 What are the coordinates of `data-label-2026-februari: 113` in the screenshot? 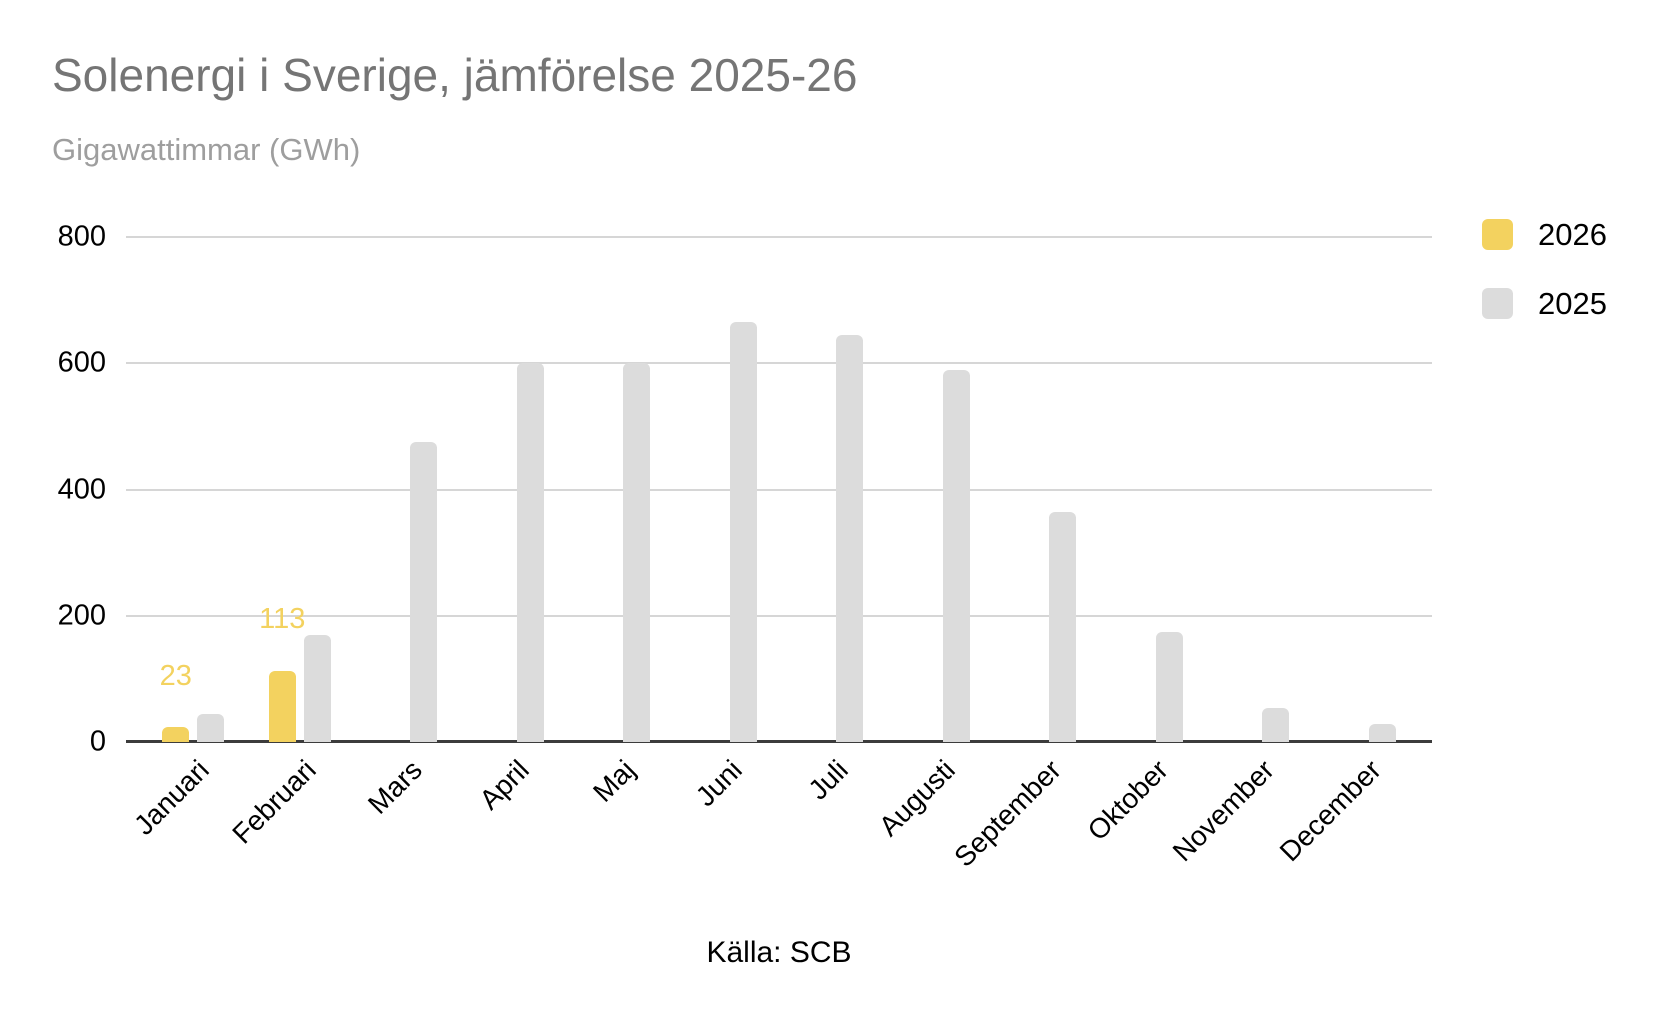 It's located at (282, 619).